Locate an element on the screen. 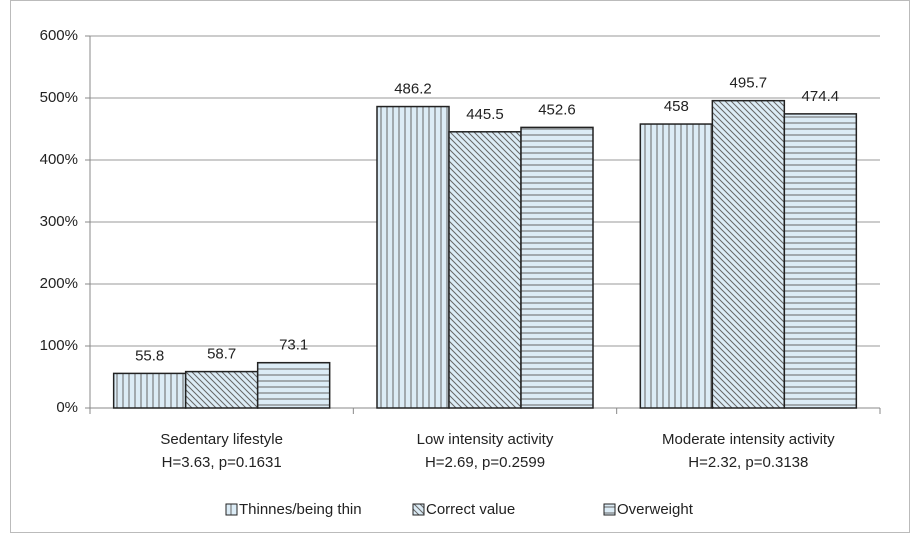  x-tick-label: Moderate intensity activity is located at coordinates (748, 439).